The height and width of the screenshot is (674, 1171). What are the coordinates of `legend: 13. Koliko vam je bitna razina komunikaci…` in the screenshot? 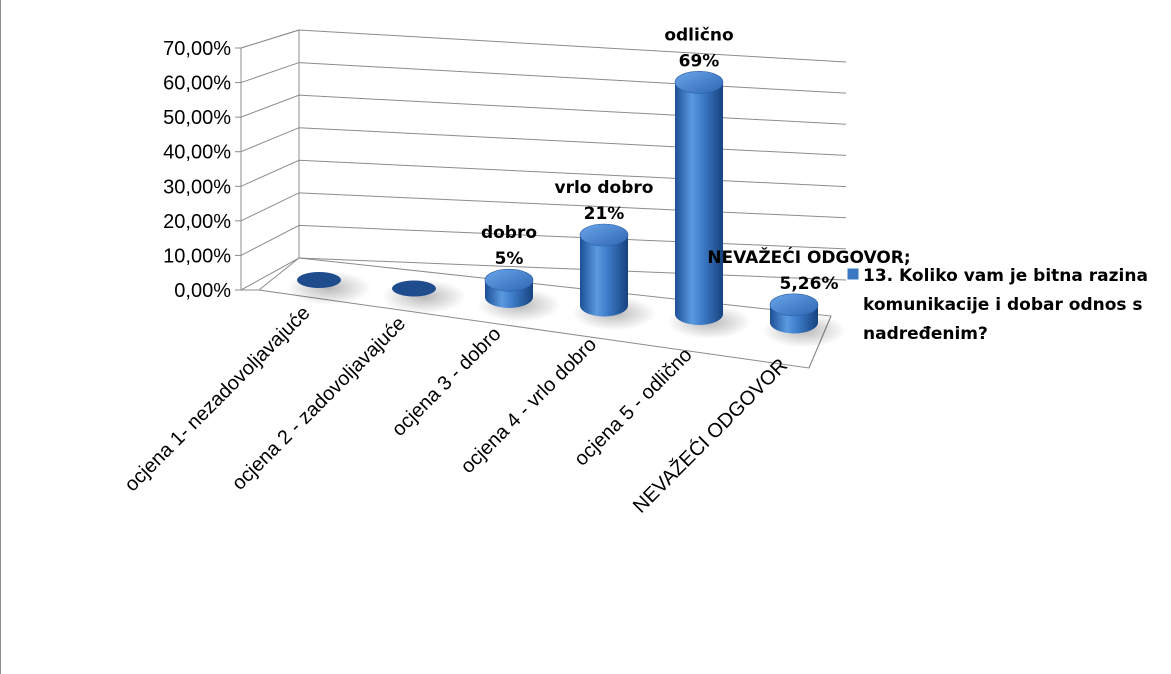 It's located at (997, 305).